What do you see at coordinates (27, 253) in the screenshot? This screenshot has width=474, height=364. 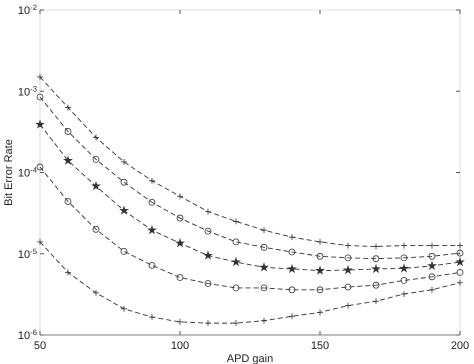 I see `y-tick-label: 10$^{-5}$` at bounding box center [27, 253].